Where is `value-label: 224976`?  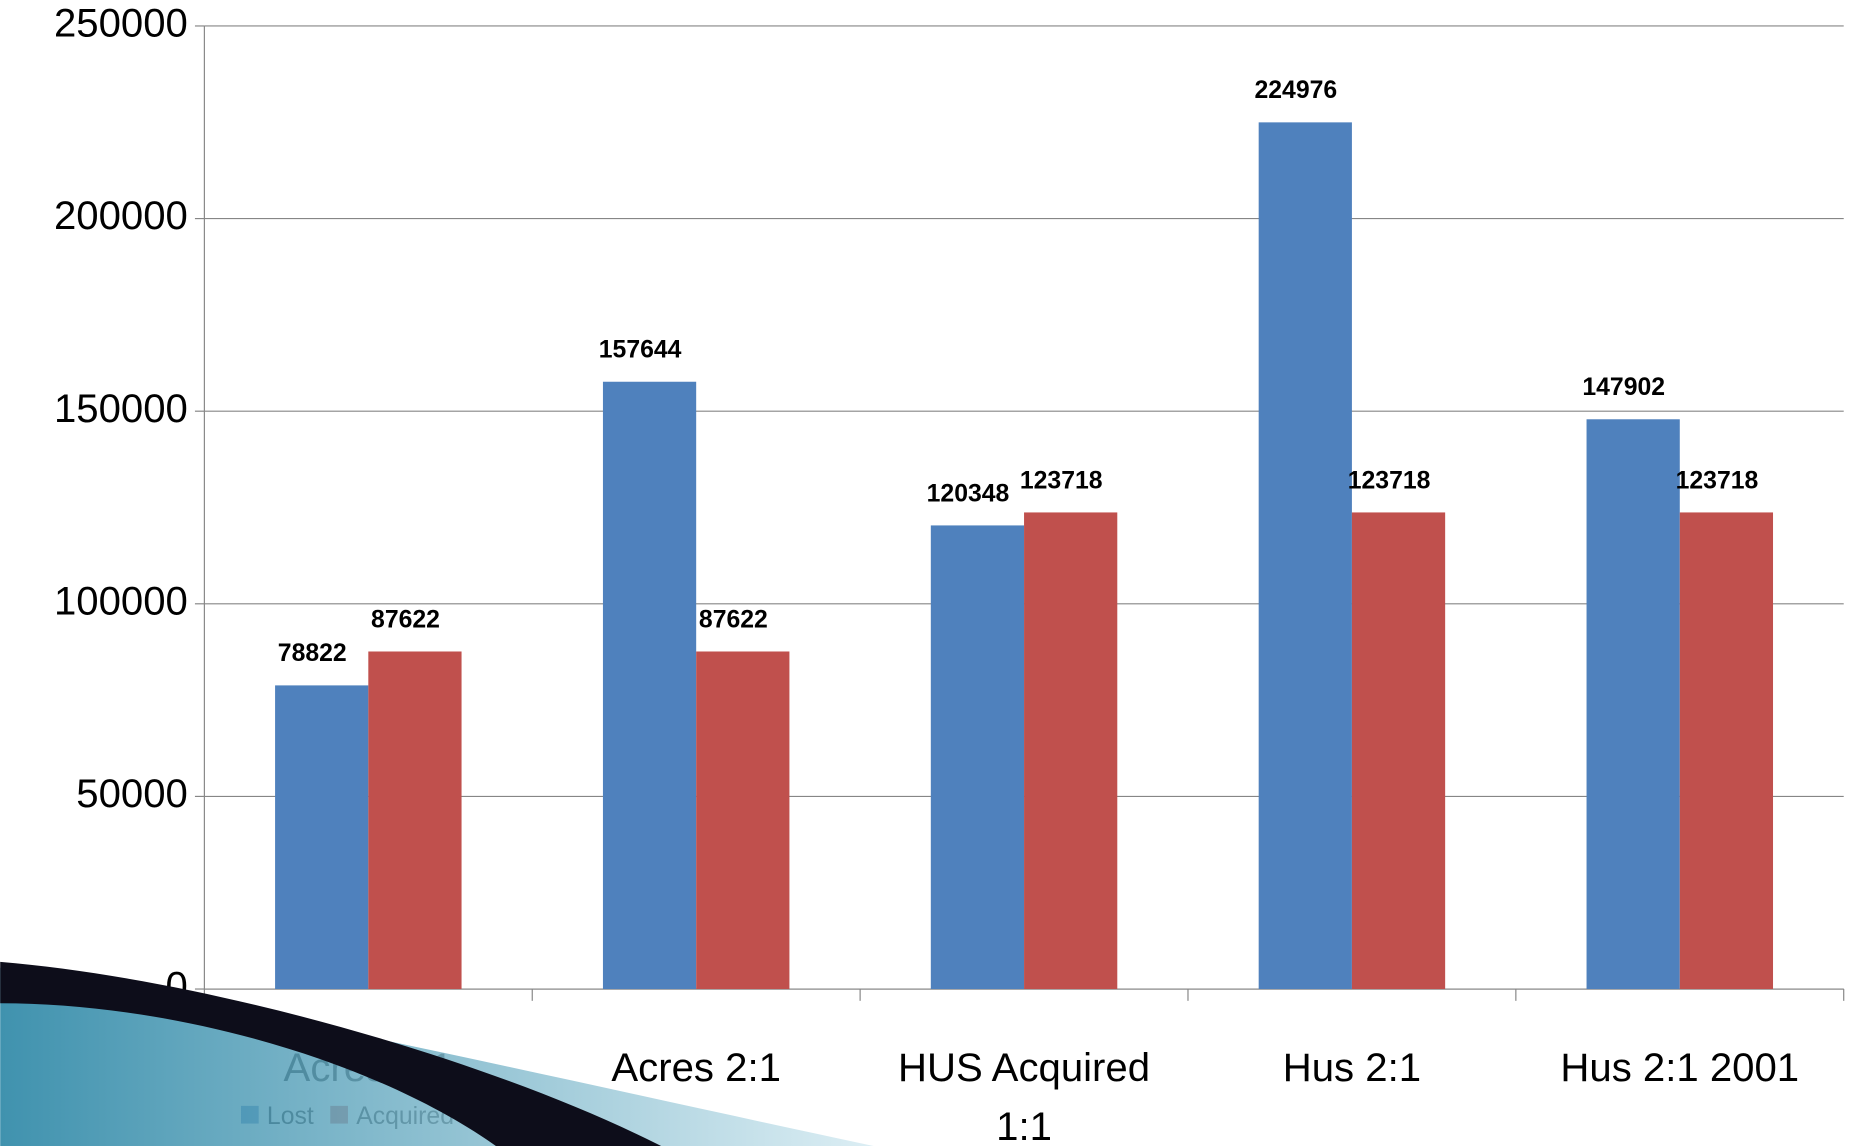
value-label: 224976 is located at coordinates (1296, 90).